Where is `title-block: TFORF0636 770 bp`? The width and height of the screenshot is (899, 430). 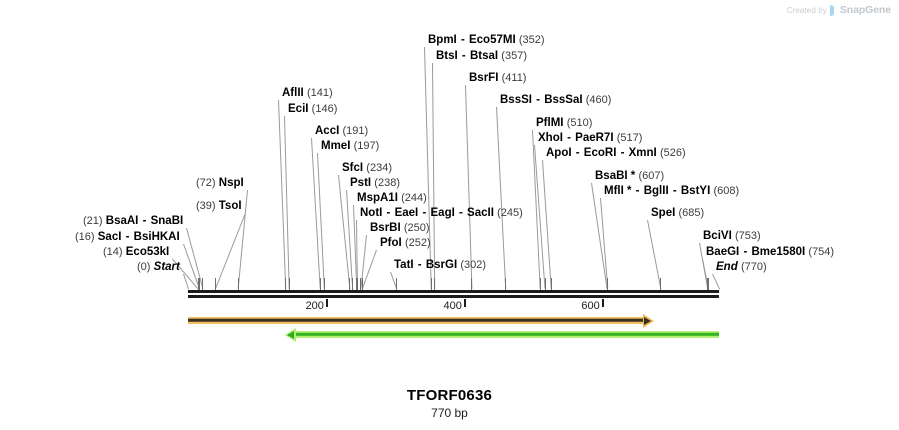
title-block: TFORF0636 770 bp is located at coordinates (449, 403).